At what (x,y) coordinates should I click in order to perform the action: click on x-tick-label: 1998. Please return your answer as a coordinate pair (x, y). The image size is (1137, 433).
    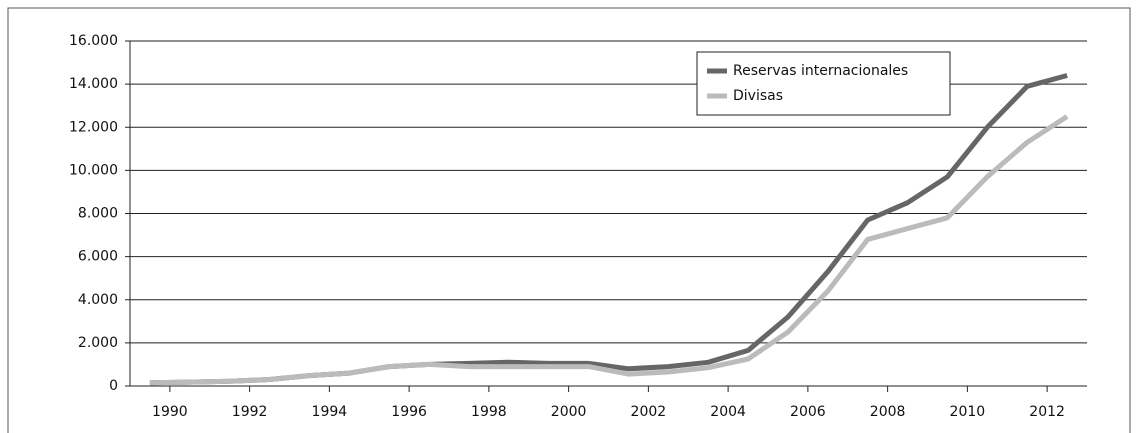
    Looking at the image, I should click on (489, 412).